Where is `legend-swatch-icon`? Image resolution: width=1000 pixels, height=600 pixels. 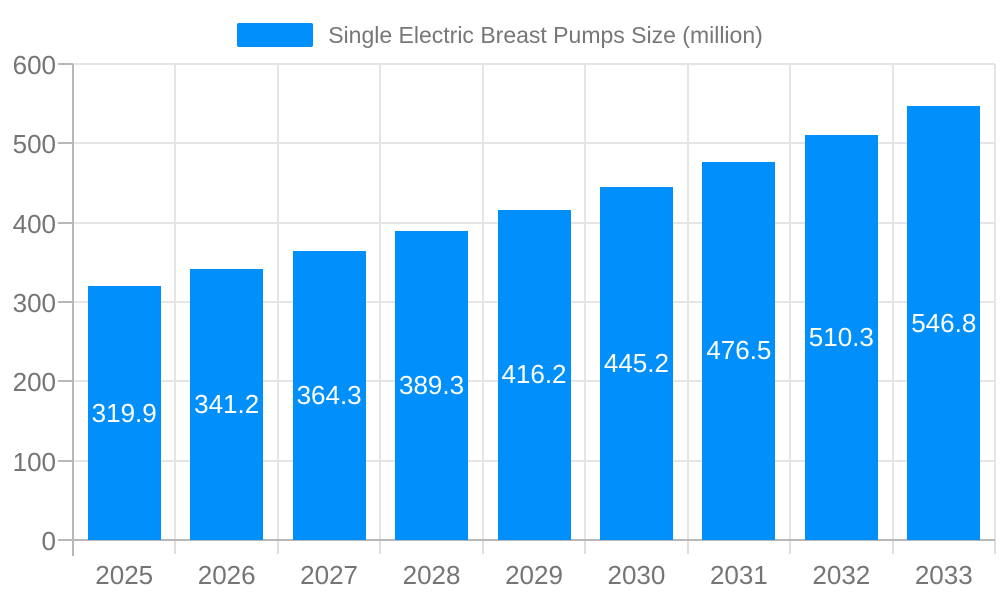 legend-swatch-icon is located at coordinates (275, 35).